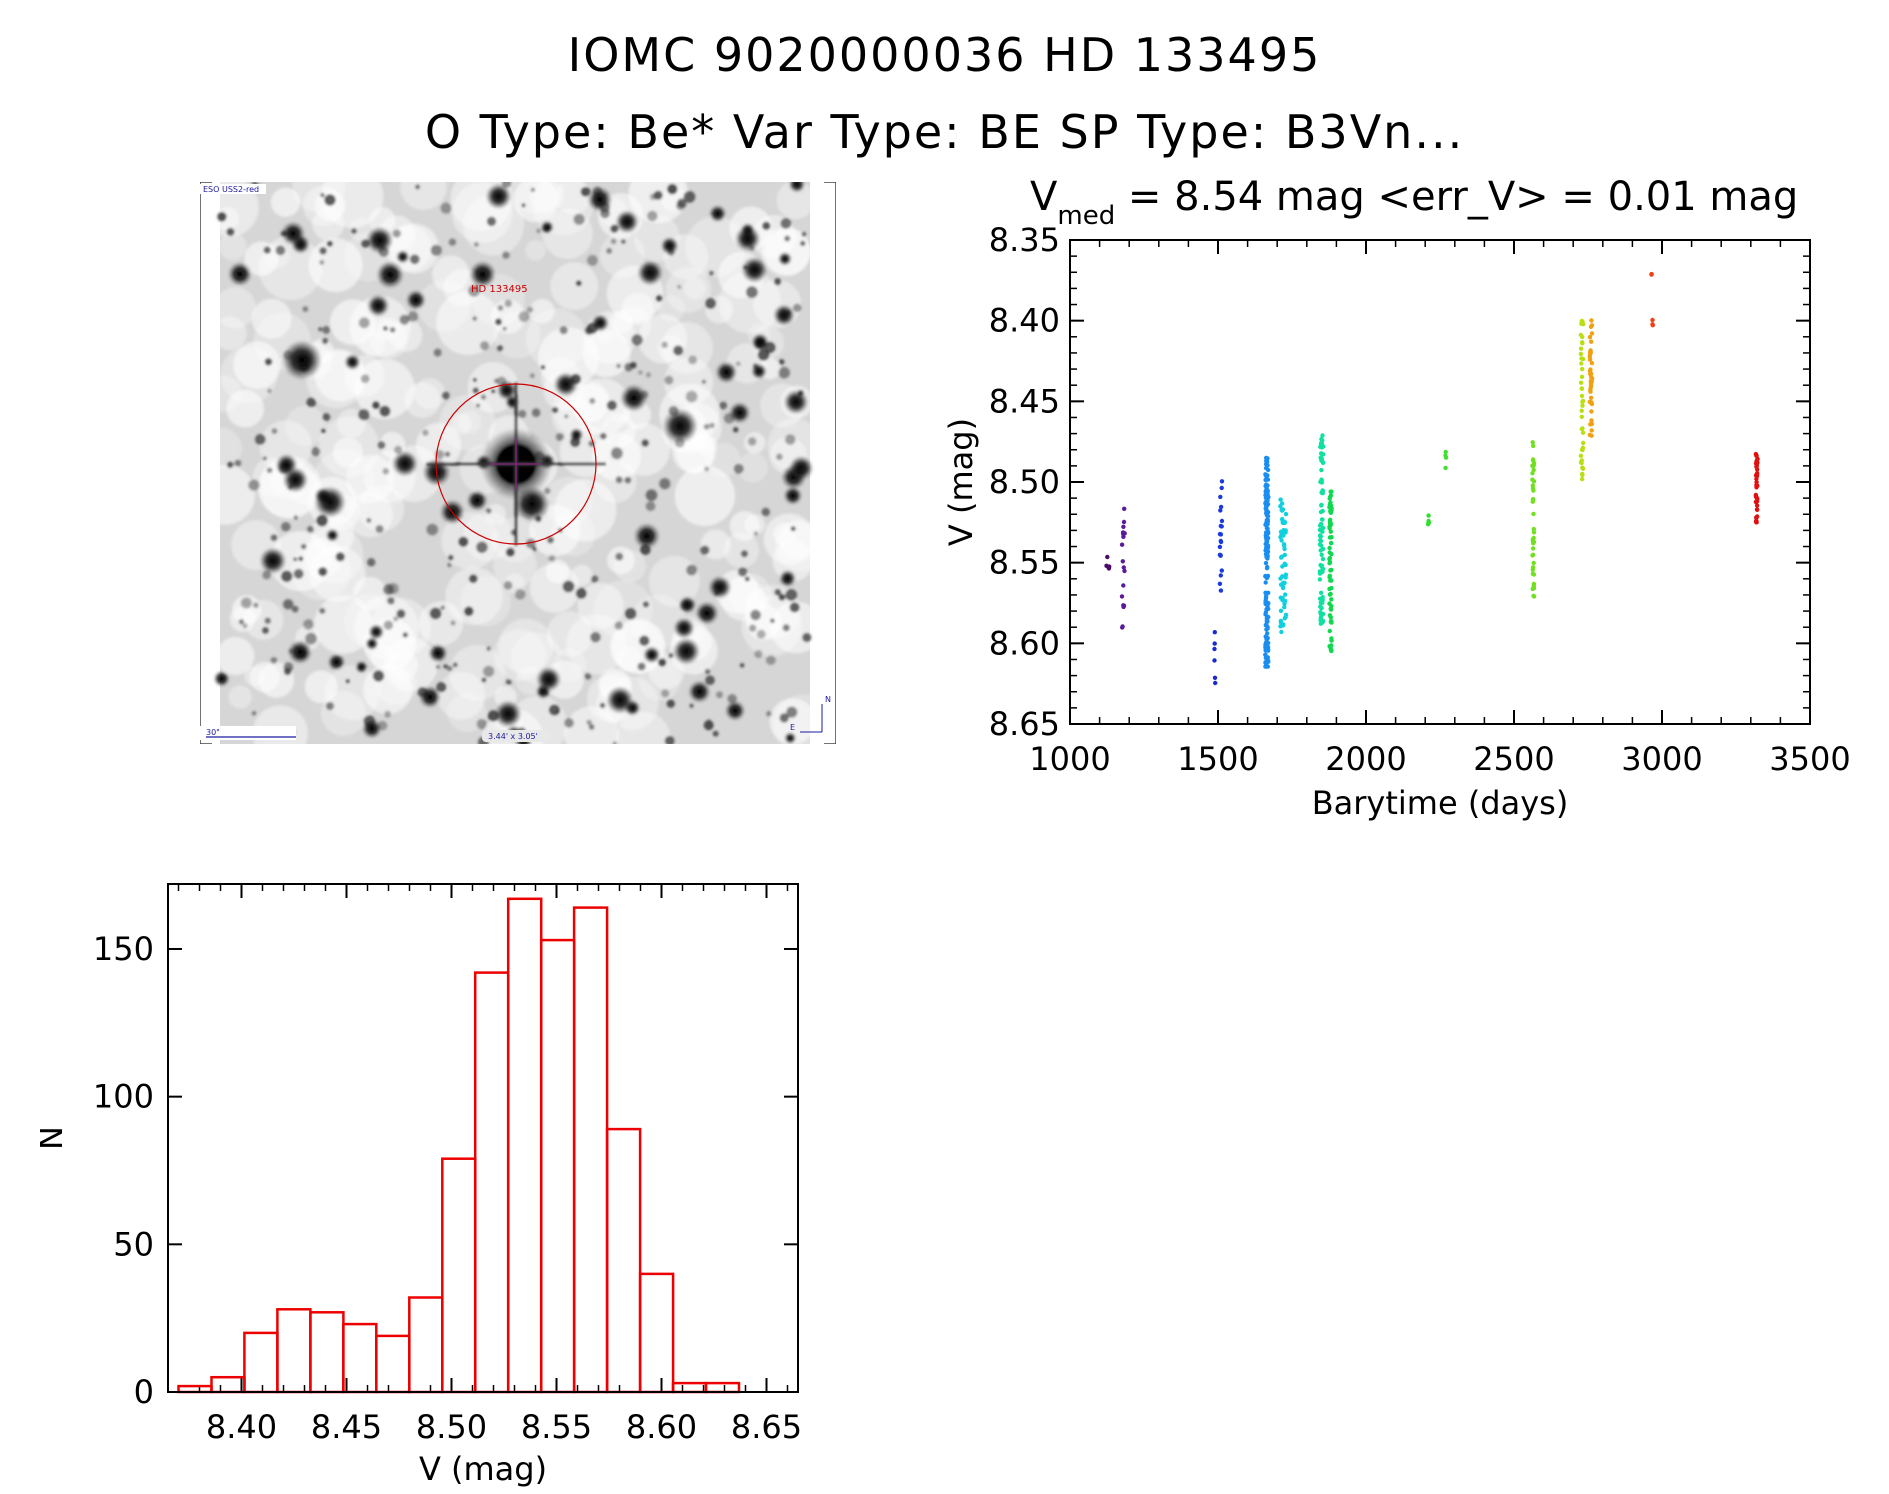  Describe the element at coordinates (499, 289) in the screenshot. I see `object-label: HD 133495` at that location.